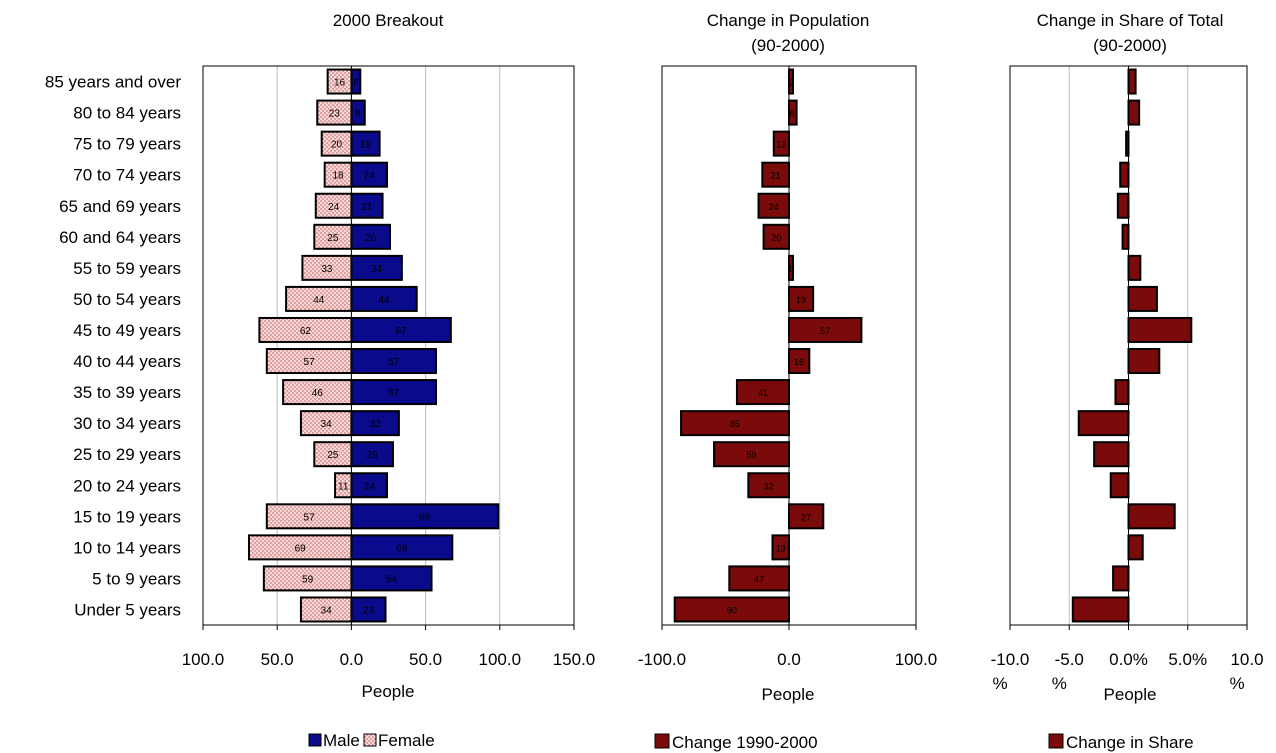 This screenshot has height=753, width=1276. What do you see at coordinates (392, 579) in the screenshot?
I see `male-bar-label: 54` at bounding box center [392, 579].